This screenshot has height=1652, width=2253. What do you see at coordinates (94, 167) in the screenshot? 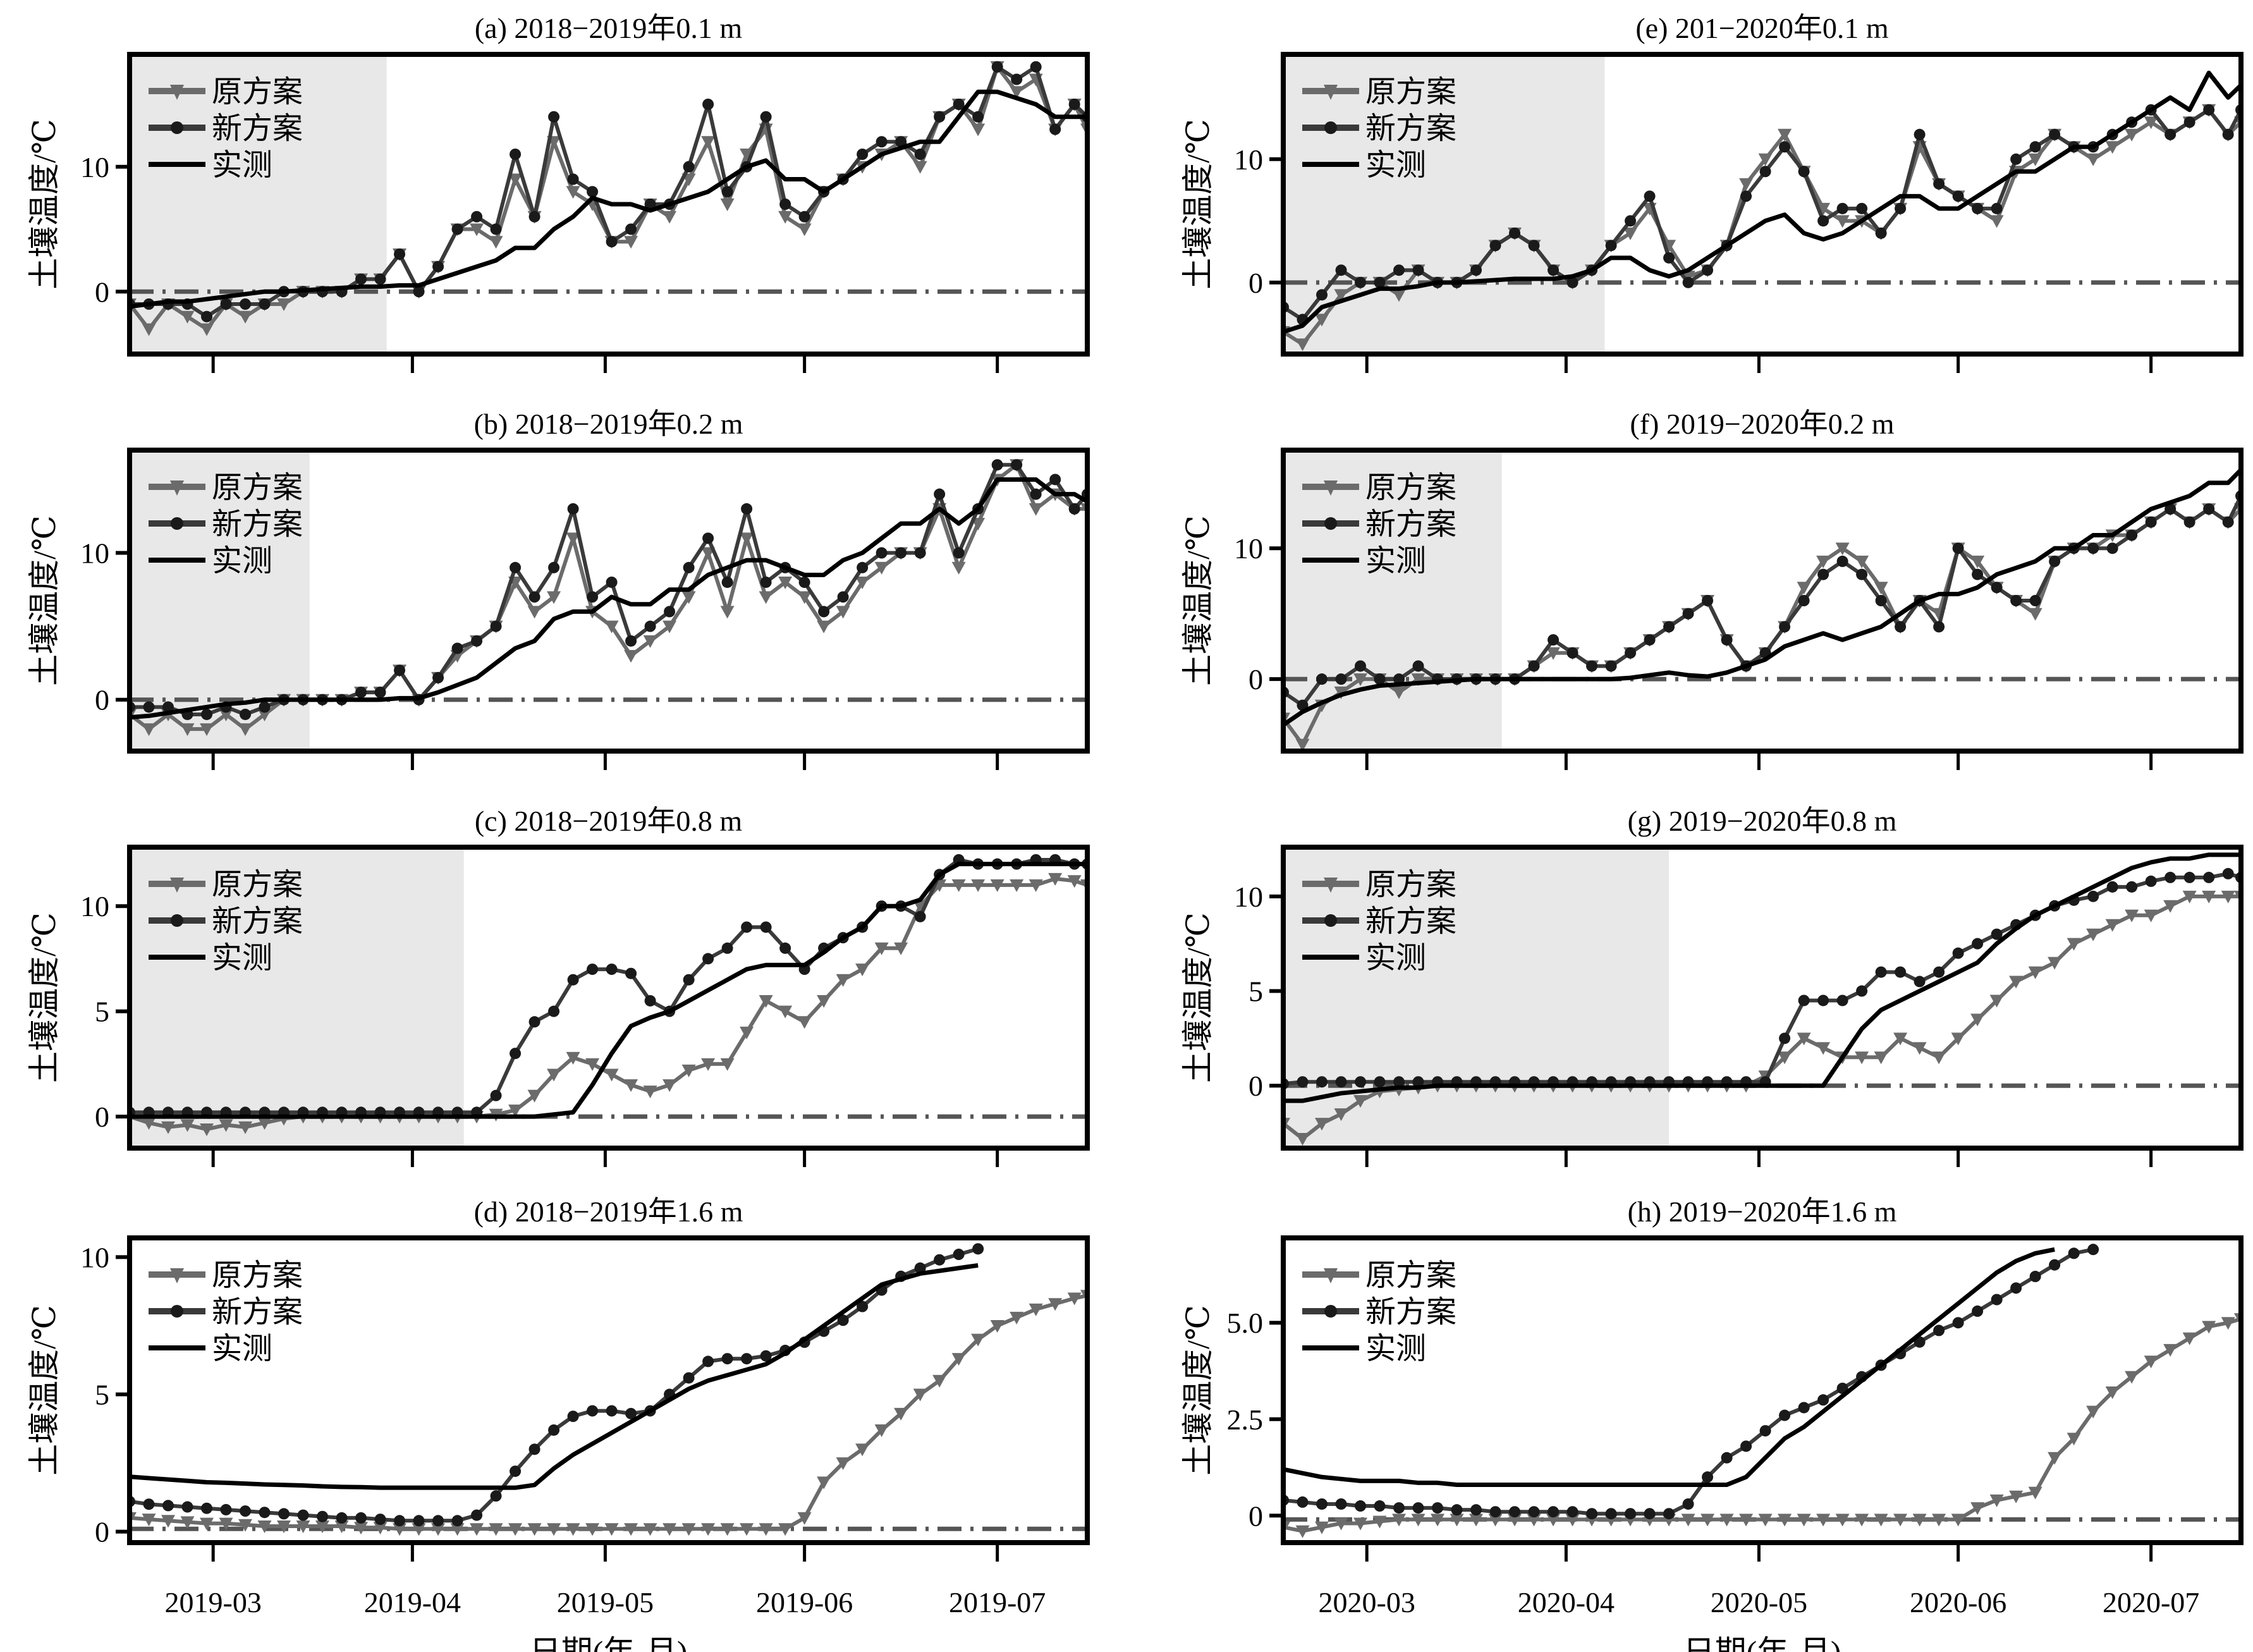
I see `y-tick-label: 10` at bounding box center [94, 167].